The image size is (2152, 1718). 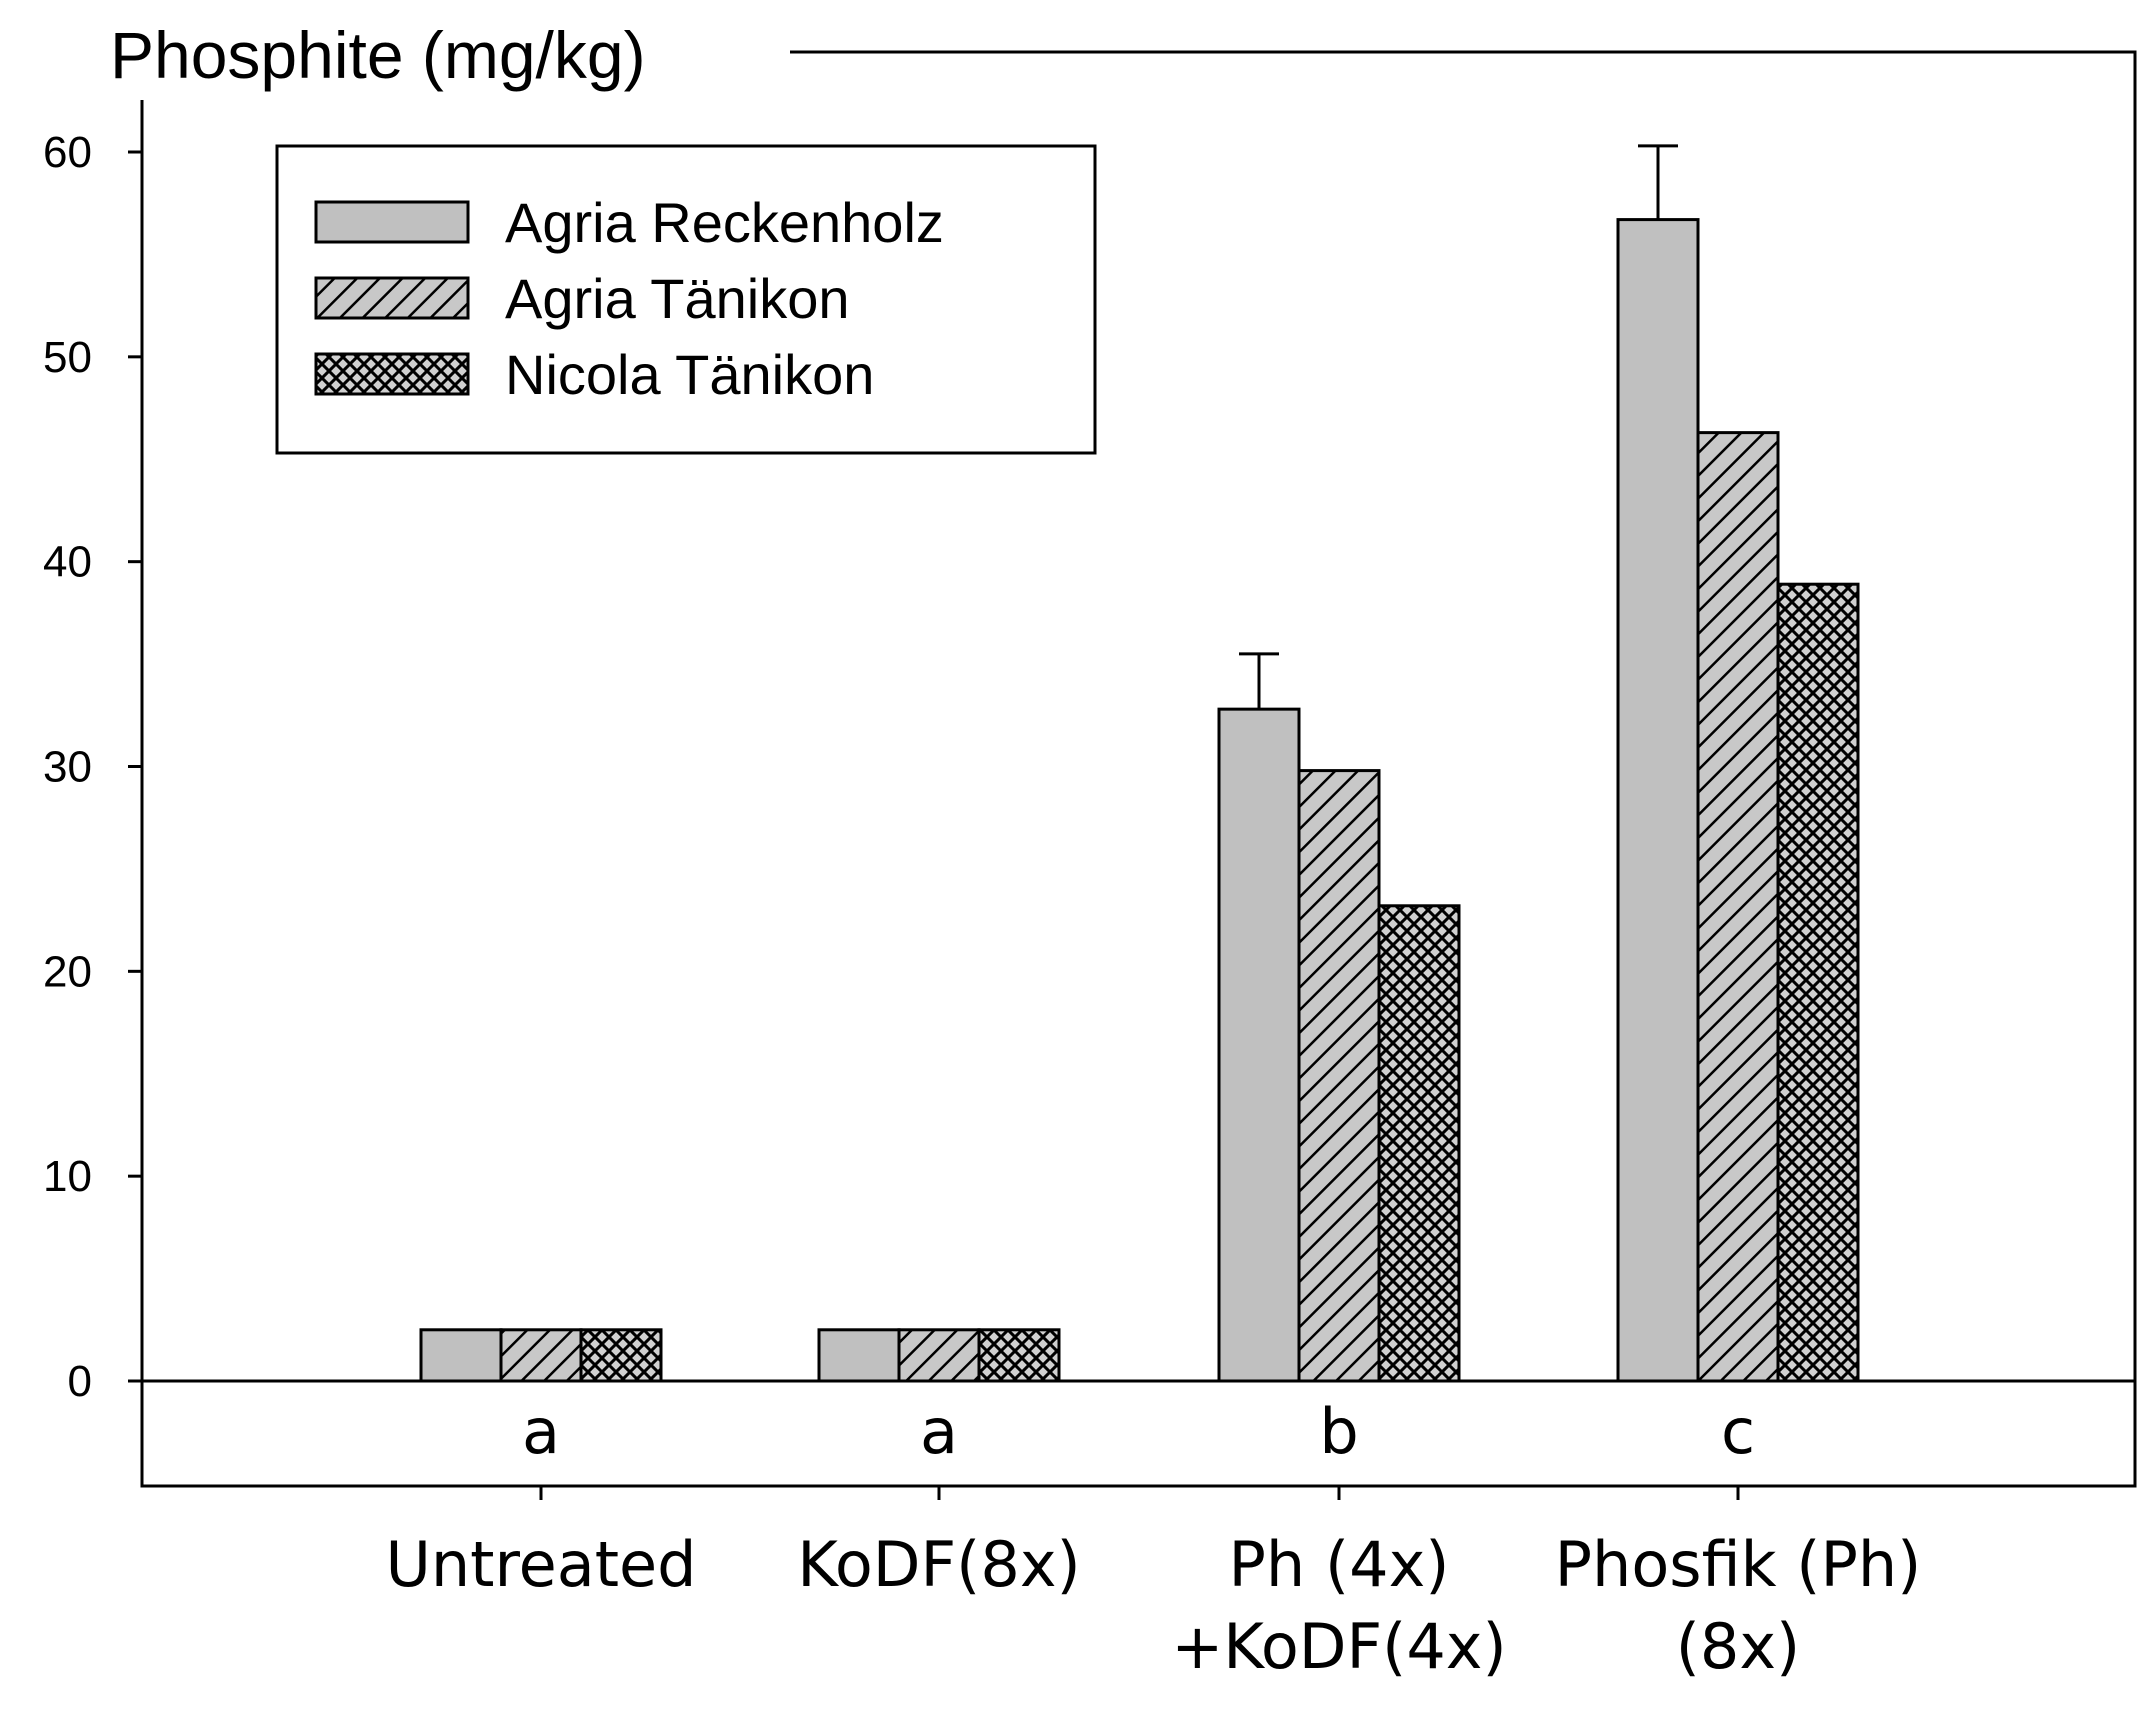 What do you see at coordinates (724, 222) in the screenshot?
I see `legend-label-1: Agria Reckenholz` at bounding box center [724, 222].